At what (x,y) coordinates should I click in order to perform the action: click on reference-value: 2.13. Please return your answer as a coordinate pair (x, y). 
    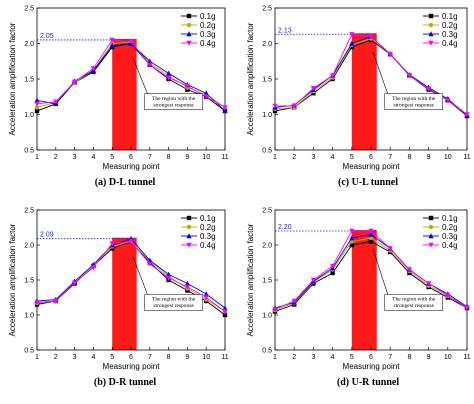
    Looking at the image, I should click on (285, 30).